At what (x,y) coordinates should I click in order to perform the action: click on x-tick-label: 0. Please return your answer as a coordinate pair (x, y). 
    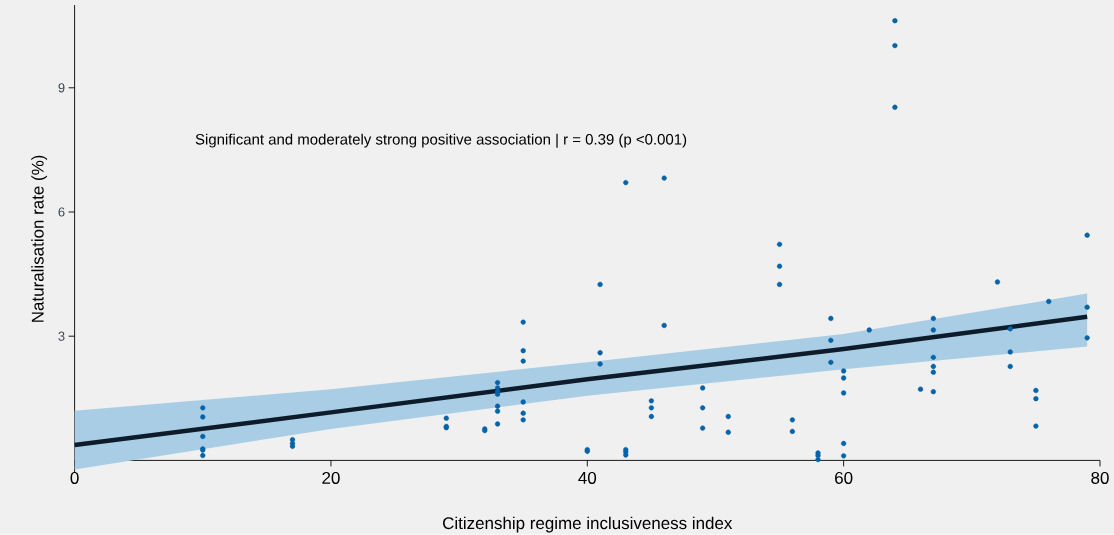
    Looking at the image, I should click on (74, 478).